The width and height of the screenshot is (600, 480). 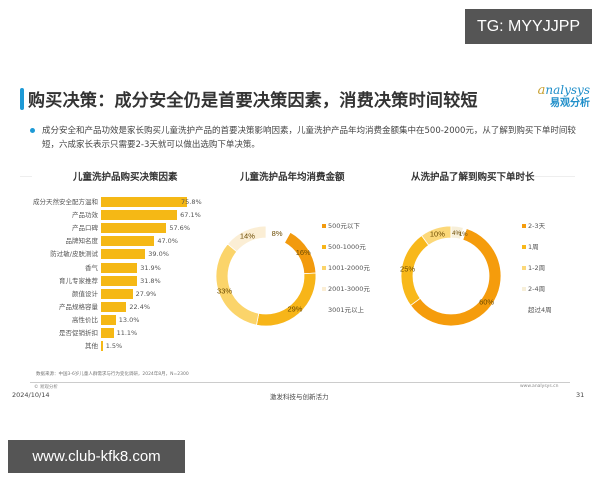 I want to click on legend-label: 3001元以上, so click(x=346, y=310).